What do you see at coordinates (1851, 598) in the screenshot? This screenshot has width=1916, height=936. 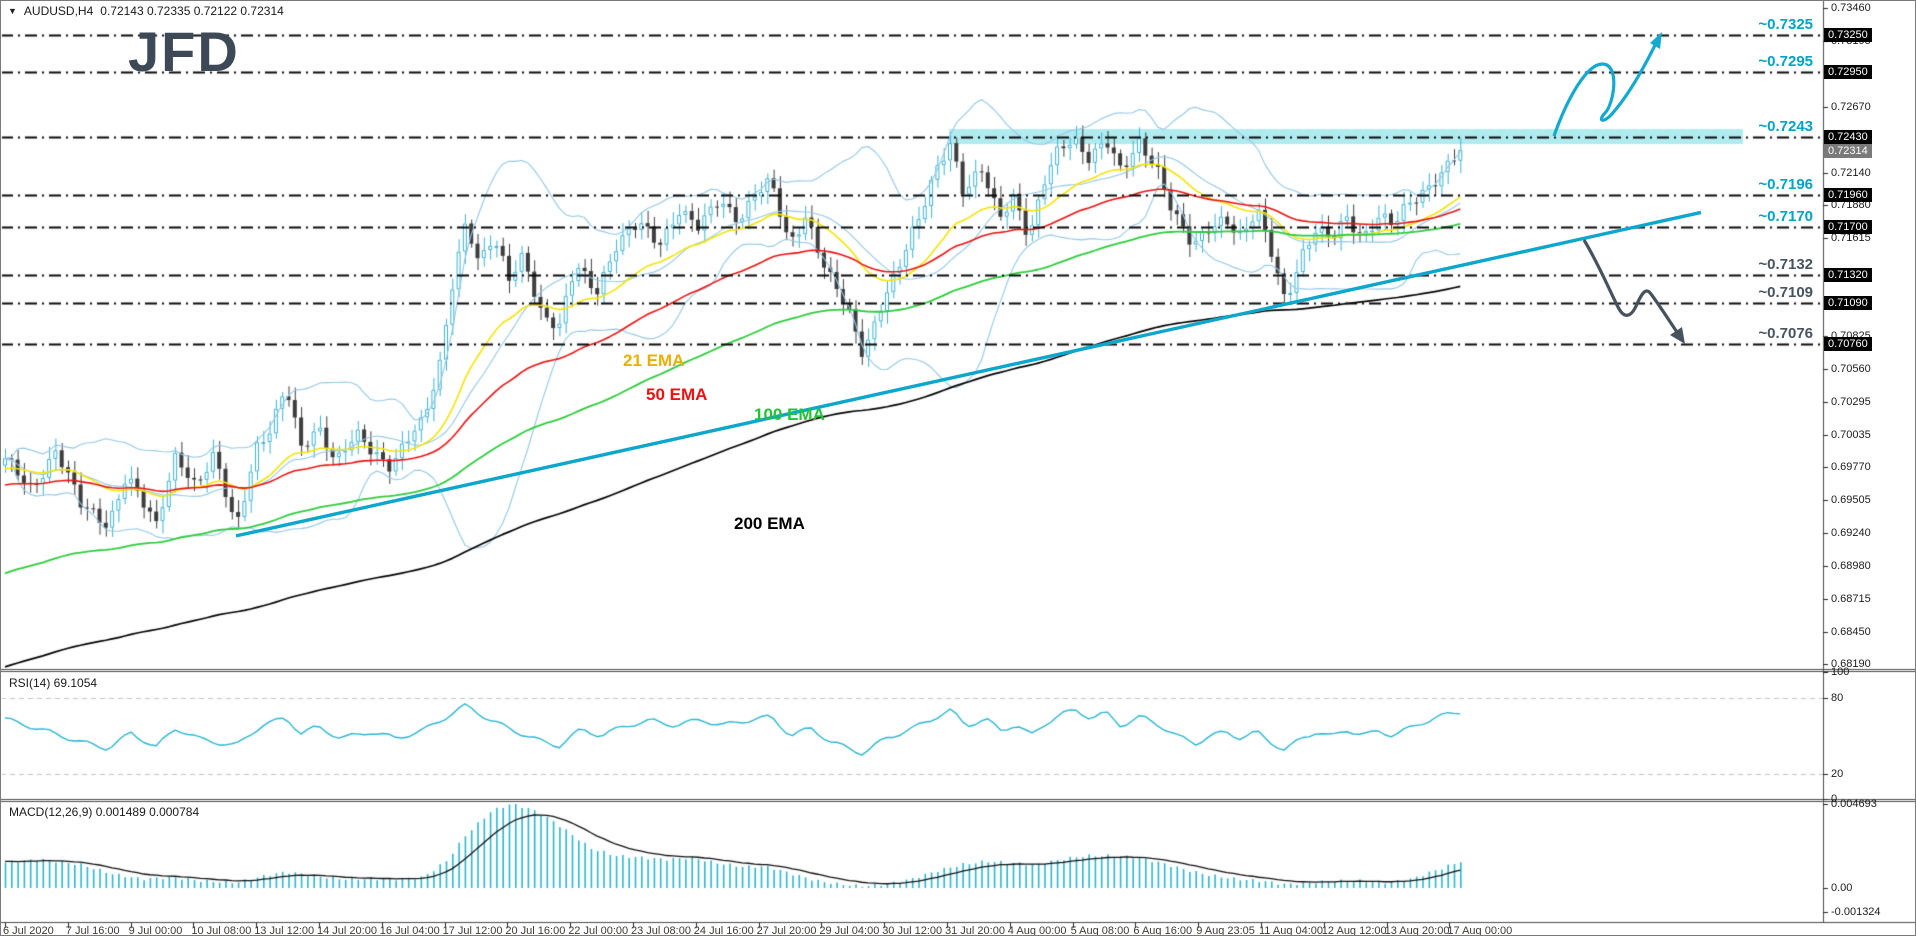 I see `price-tick-label: 0.68715` at bounding box center [1851, 598].